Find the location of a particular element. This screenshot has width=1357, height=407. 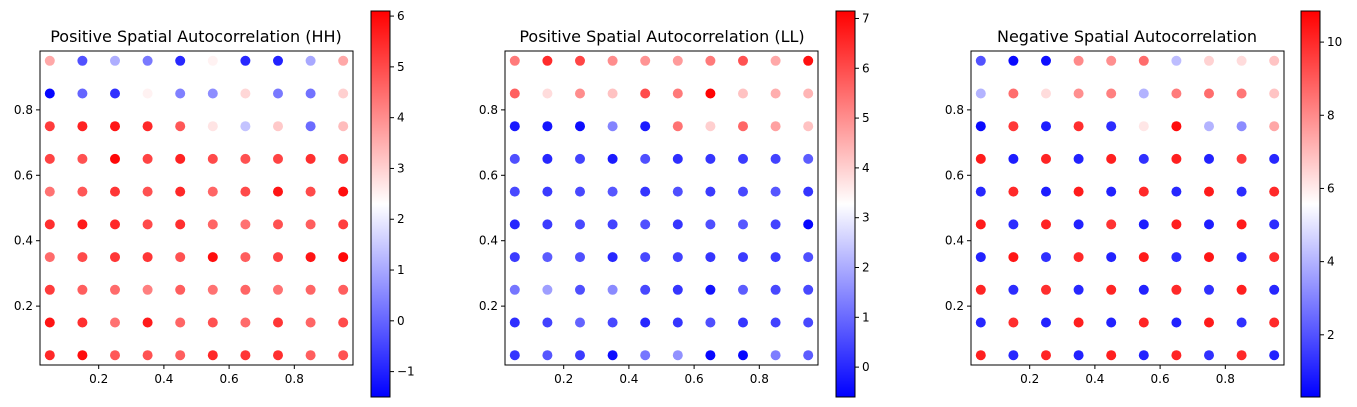

colorbar-tick-label: 10 is located at coordinates (1334, 42).